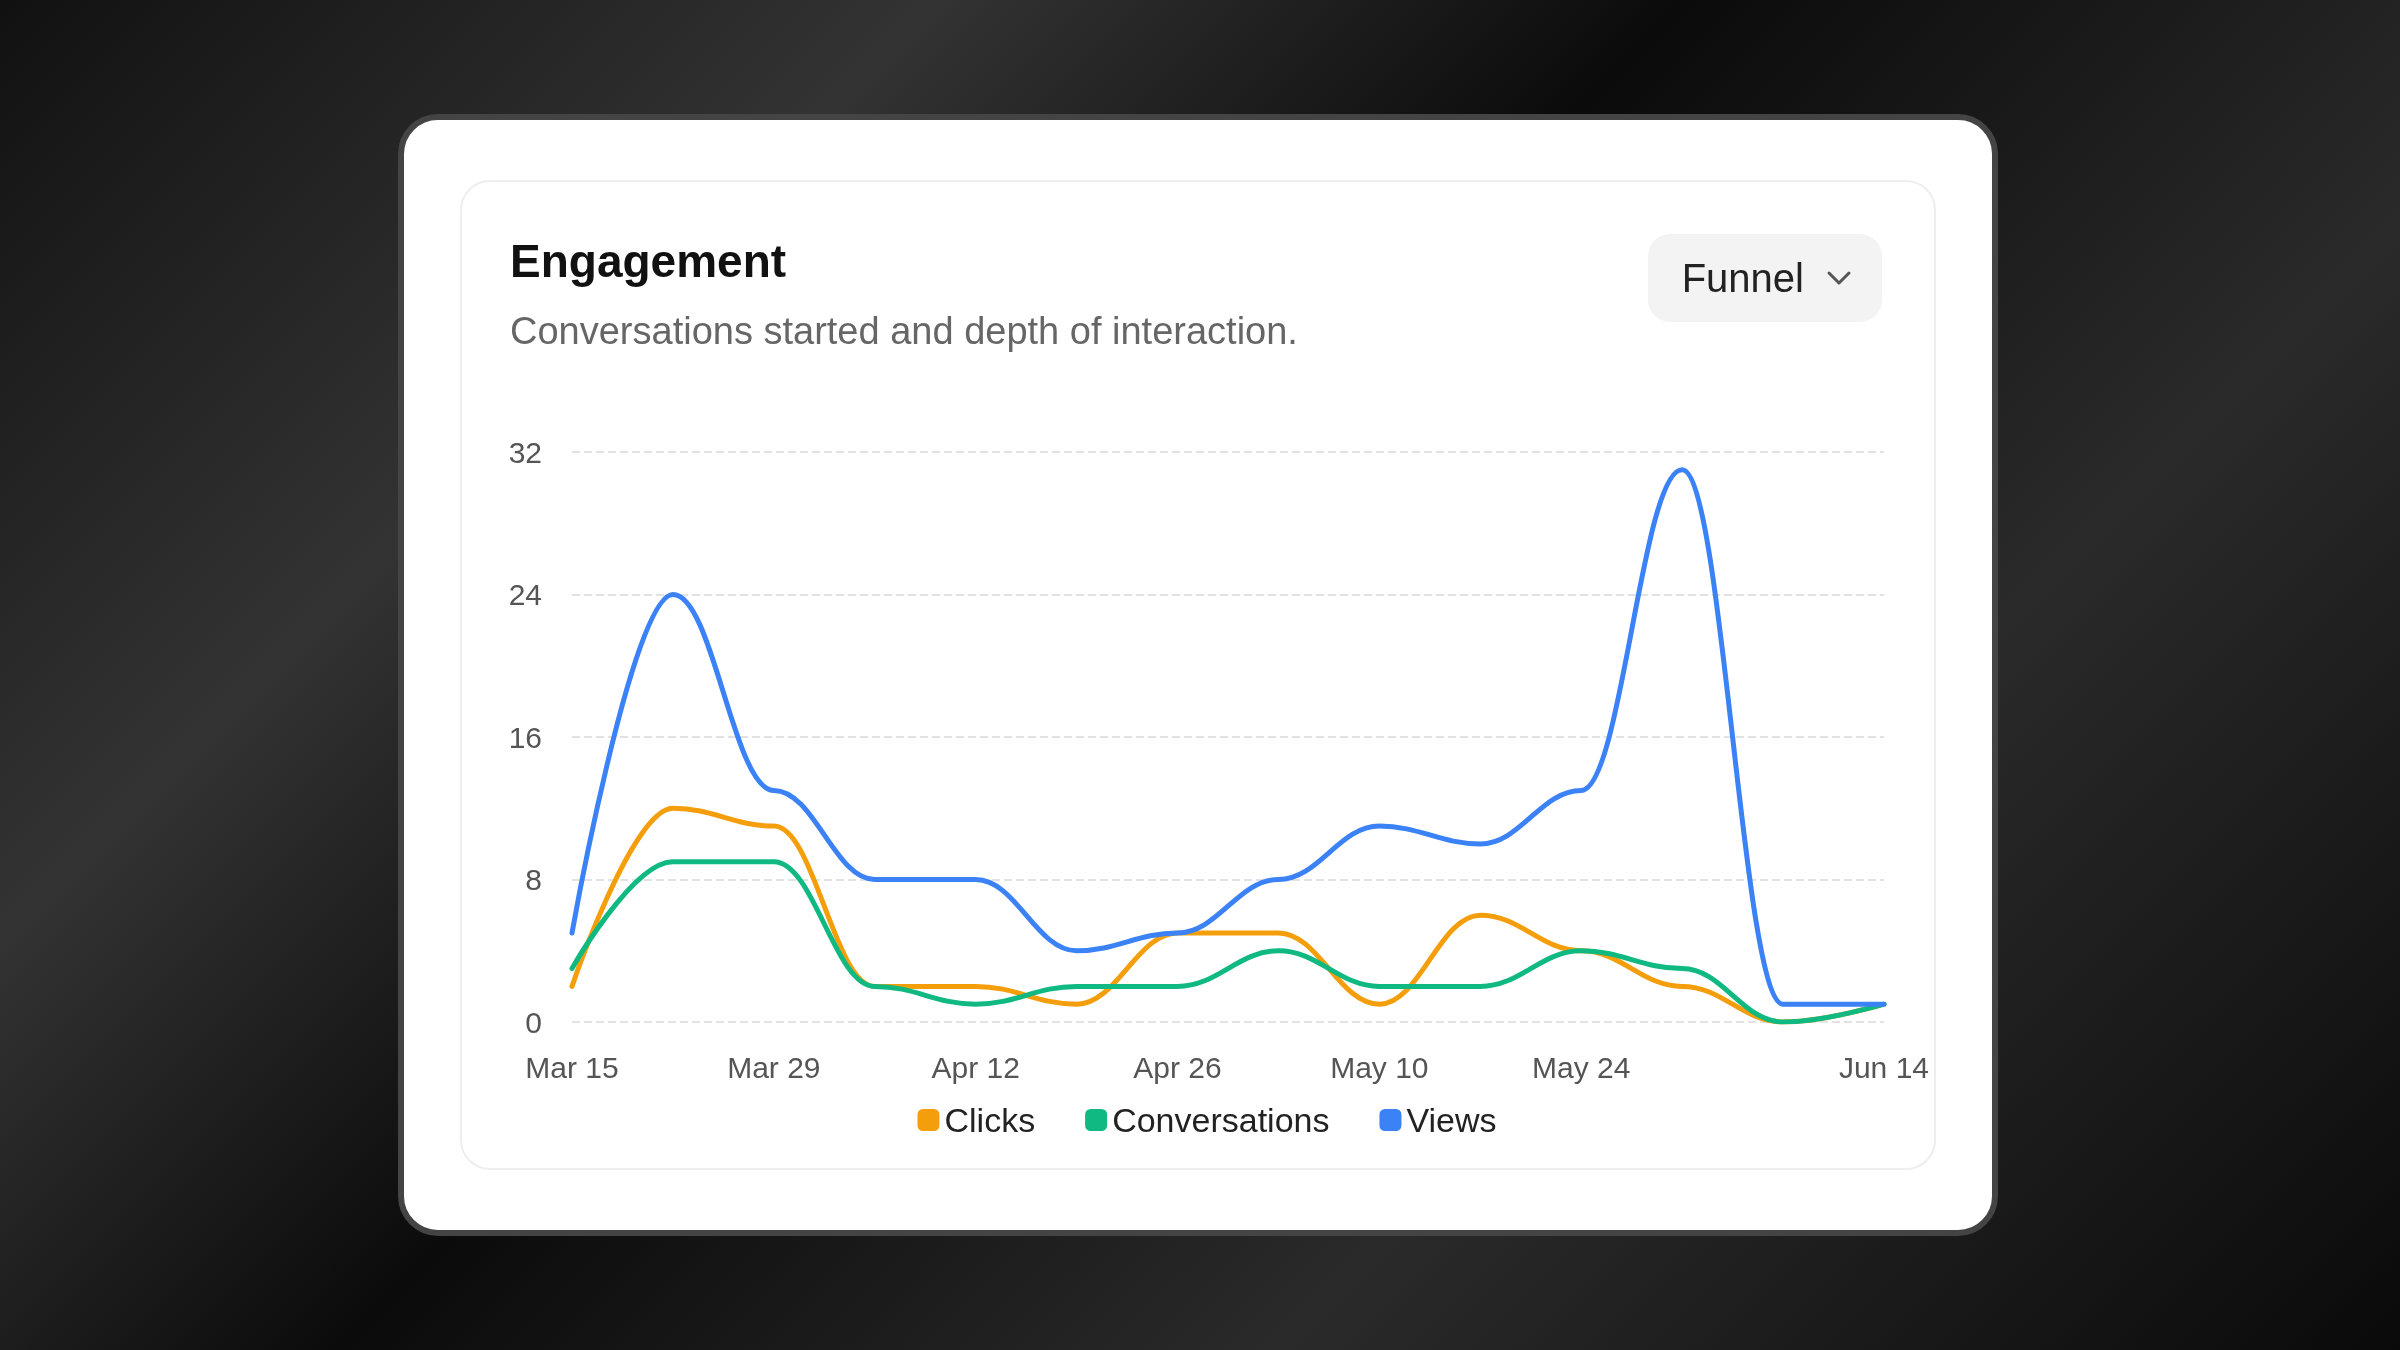 This screenshot has width=2400, height=1350. Describe the element at coordinates (904, 331) in the screenshot. I see `chart-subtitle: Conversations started and depth of interaction.` at that location.